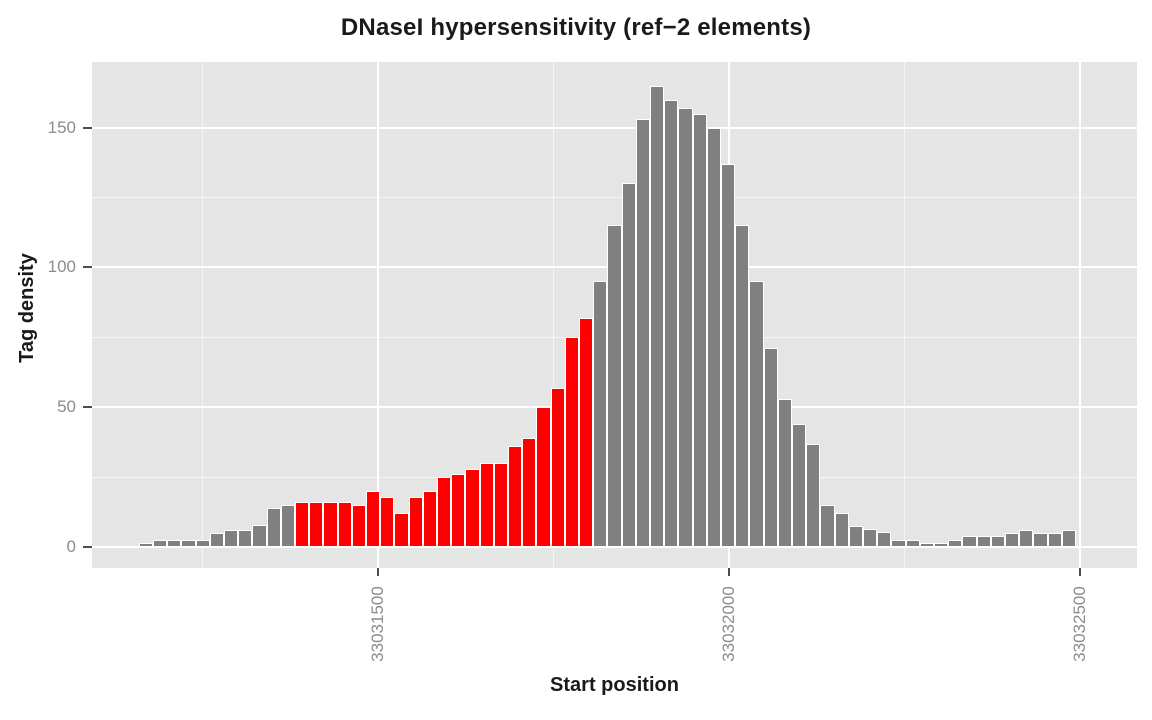 This screenshot has width=1152, height=720. I want to click on y-tick-label: 150, so click(61, 127).